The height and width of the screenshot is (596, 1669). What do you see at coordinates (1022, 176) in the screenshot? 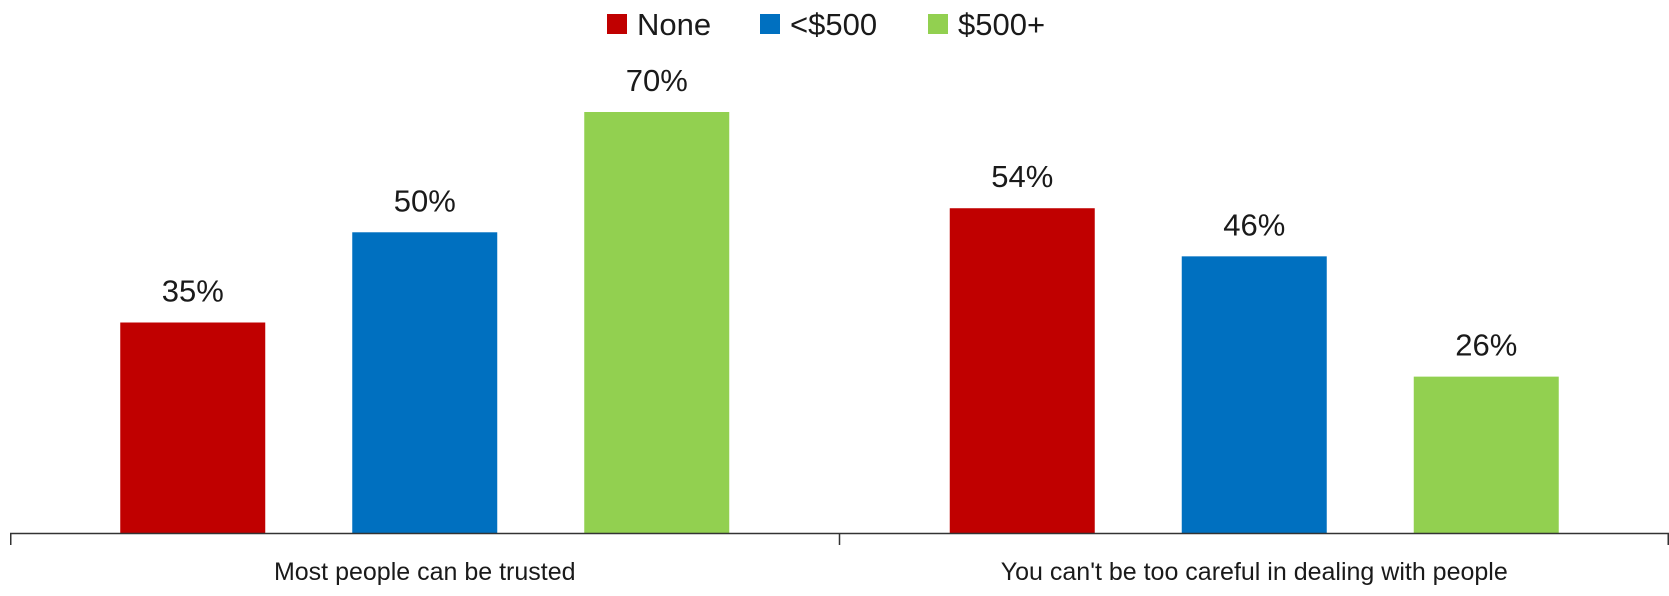
I see `value-label-1-0: 54%` at bounding box center [1022, 176].